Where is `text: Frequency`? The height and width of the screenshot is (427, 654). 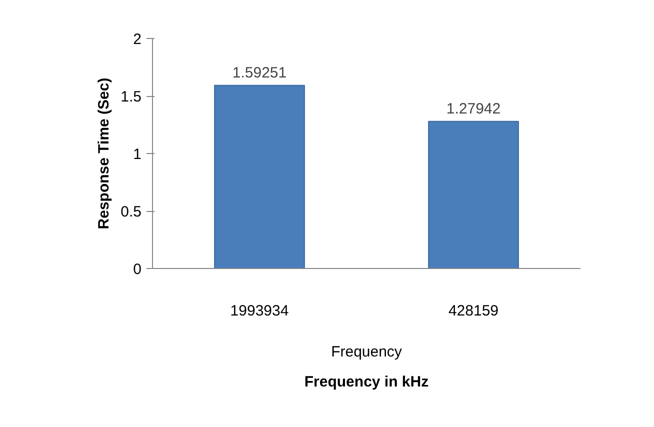
text: Frequency is located at coordinates (366, 352).